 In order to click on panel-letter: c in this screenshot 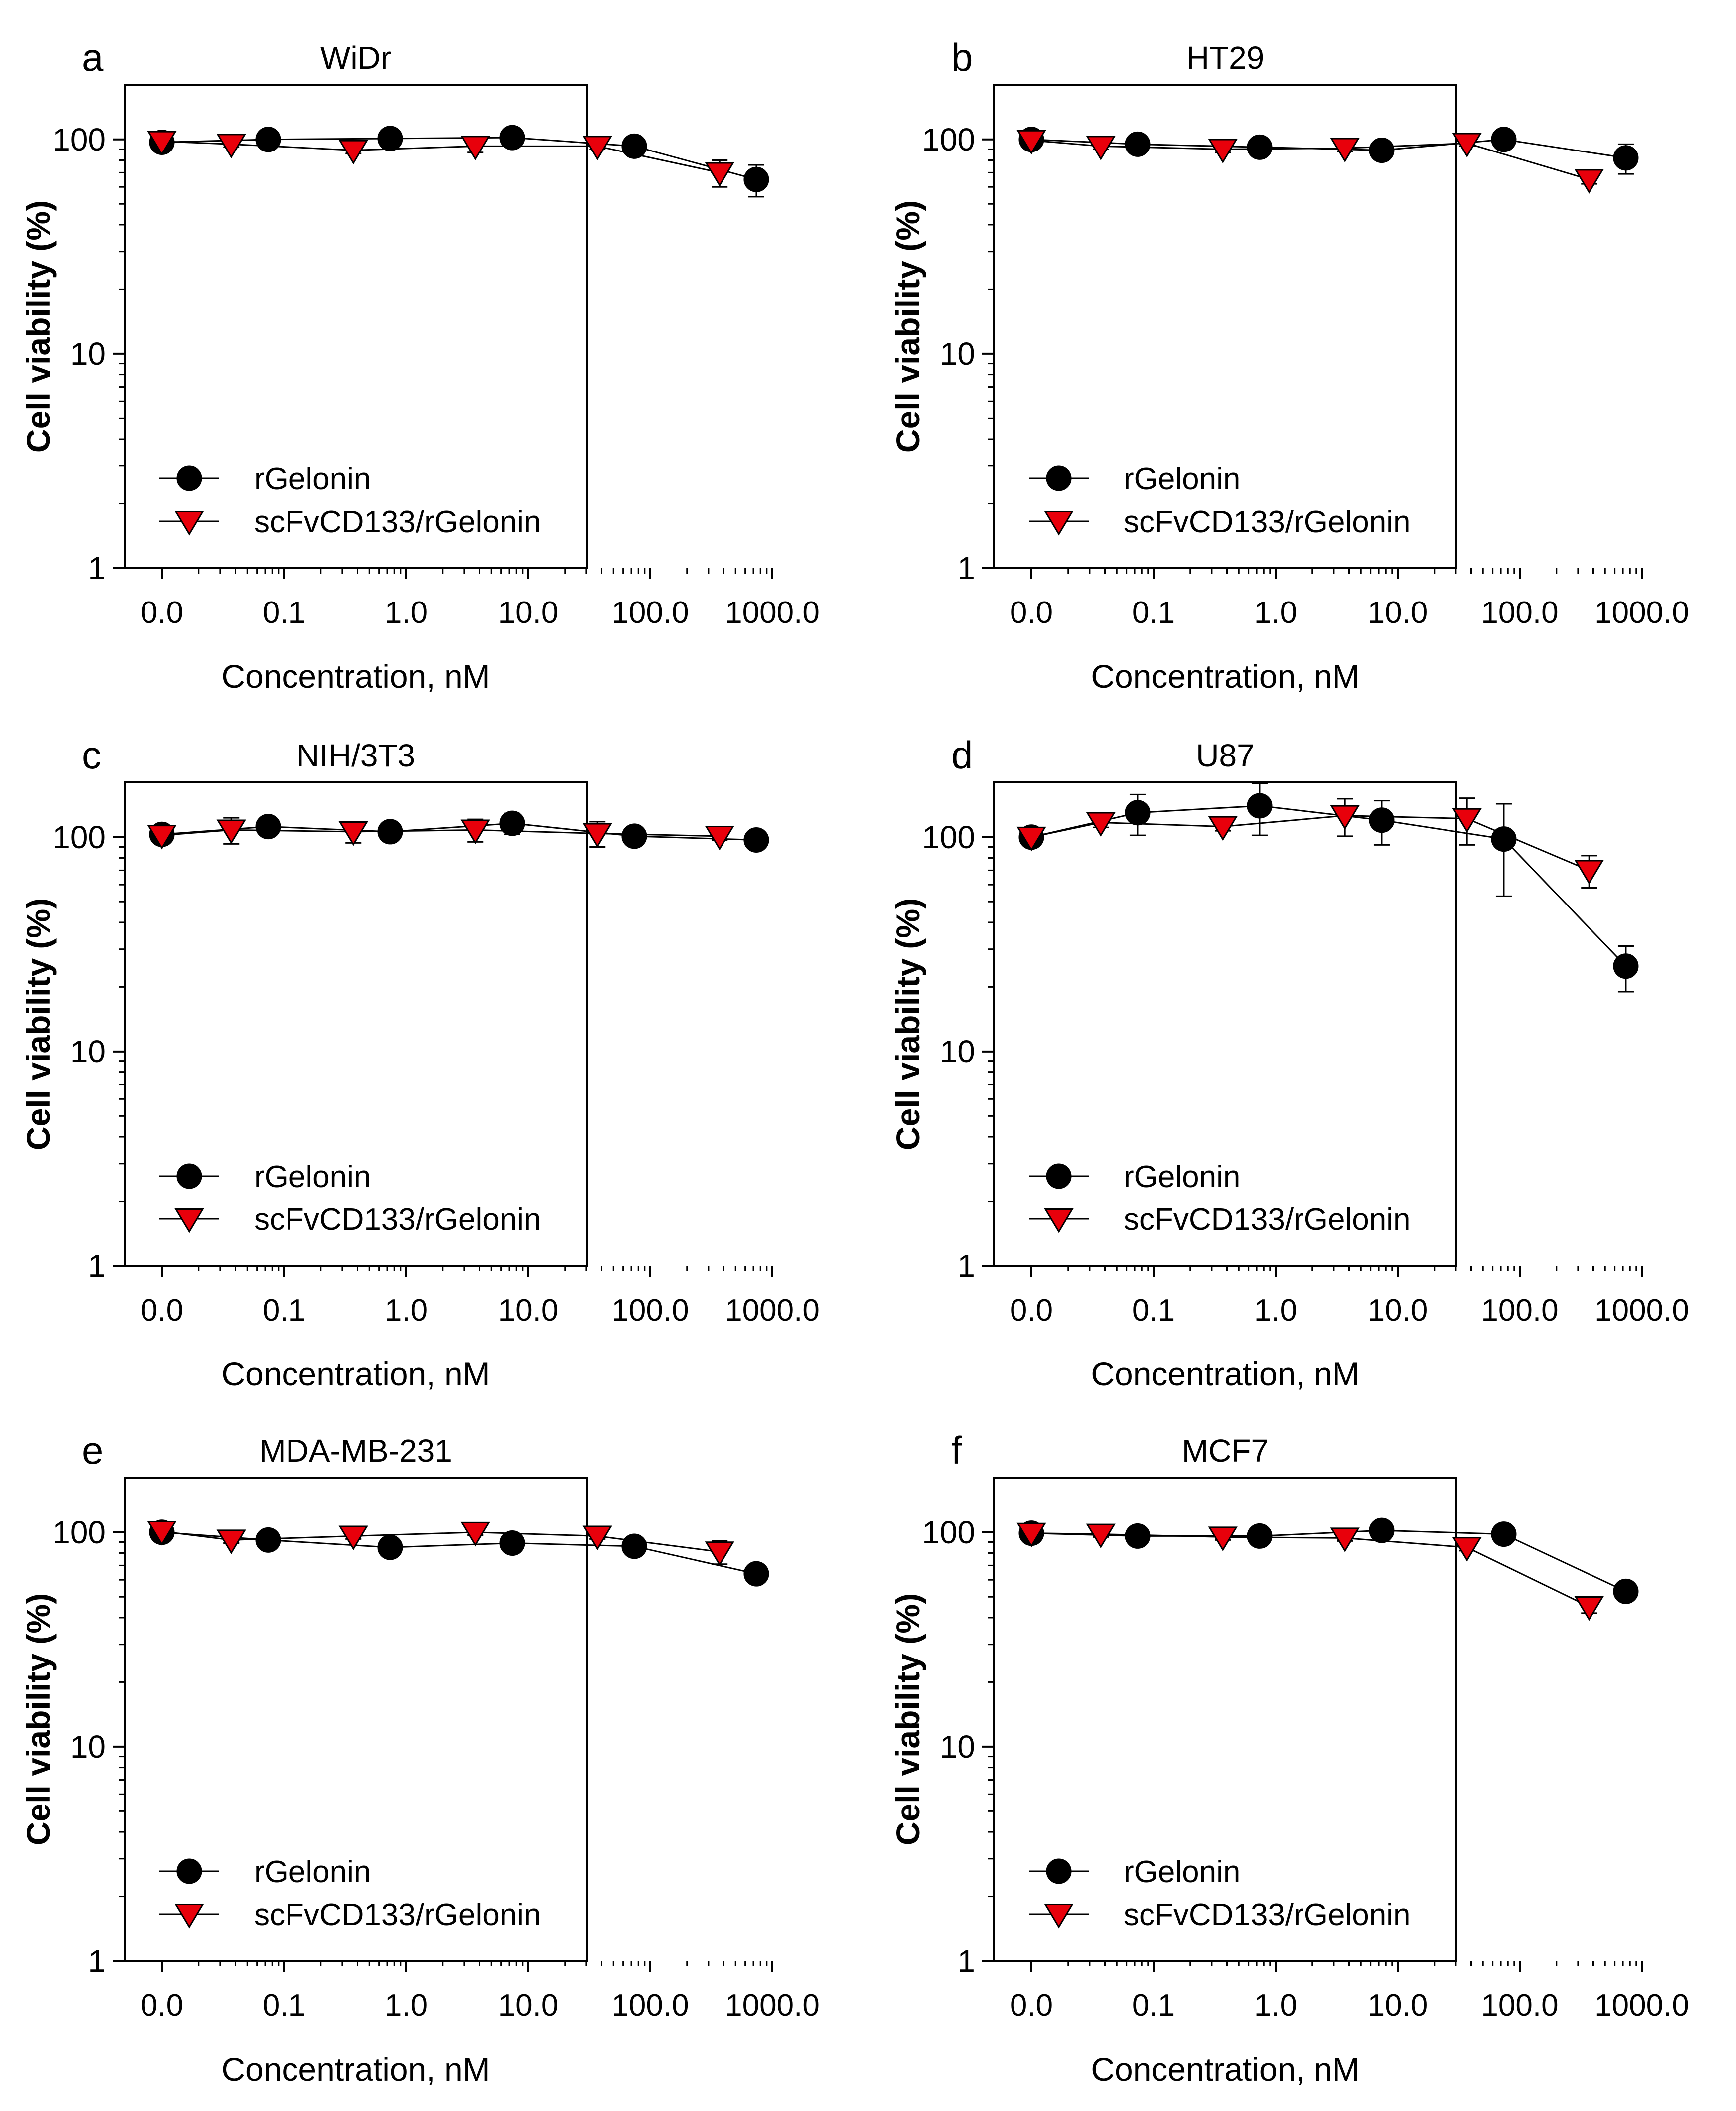, I will do `click(91, 755)`.